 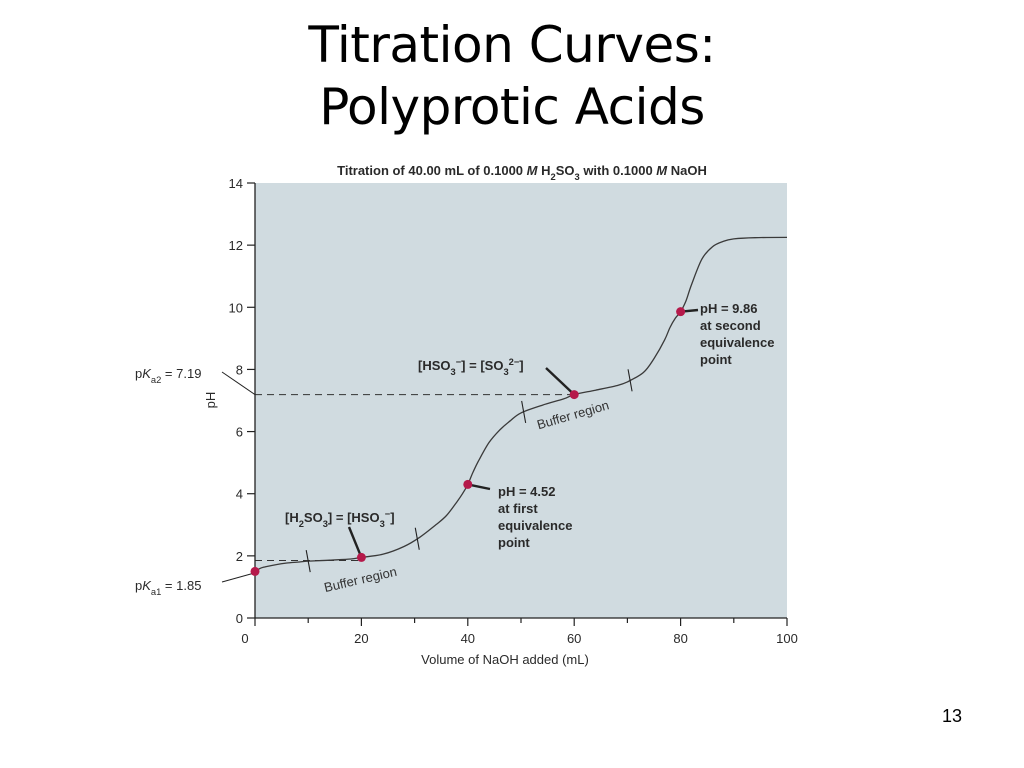 What do you see at coordinates (325, 524) in the screenshot?
I see `text-part-3: 3` at bounding box center [325, 524].